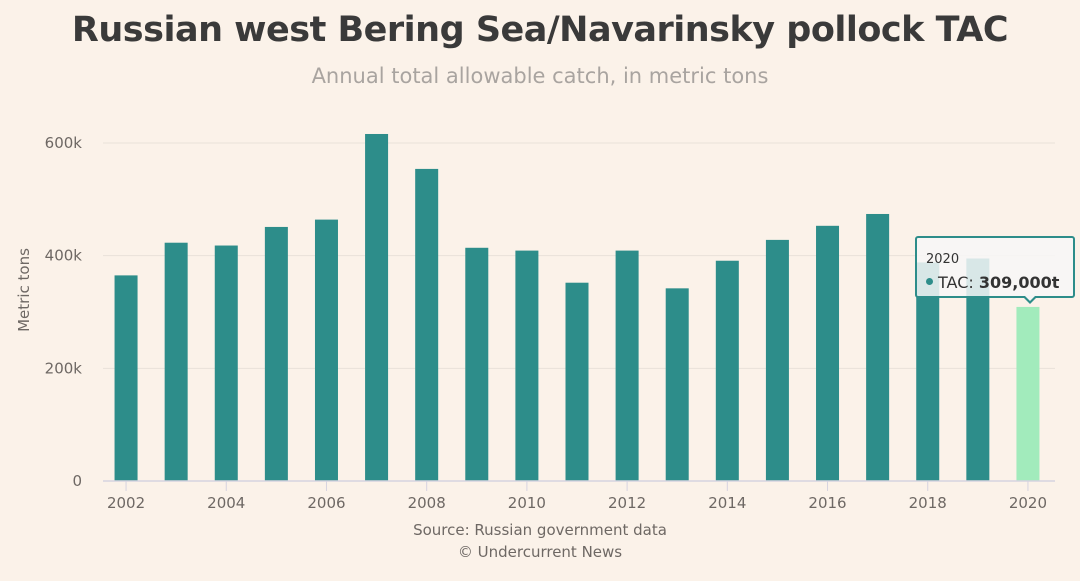 This screenshot has width=1080, height=581. What do you see at coordinates (1019, 282) in the screenshot?
I see `tooltip-value: 309,000t` at bounding box center [1019, 282].